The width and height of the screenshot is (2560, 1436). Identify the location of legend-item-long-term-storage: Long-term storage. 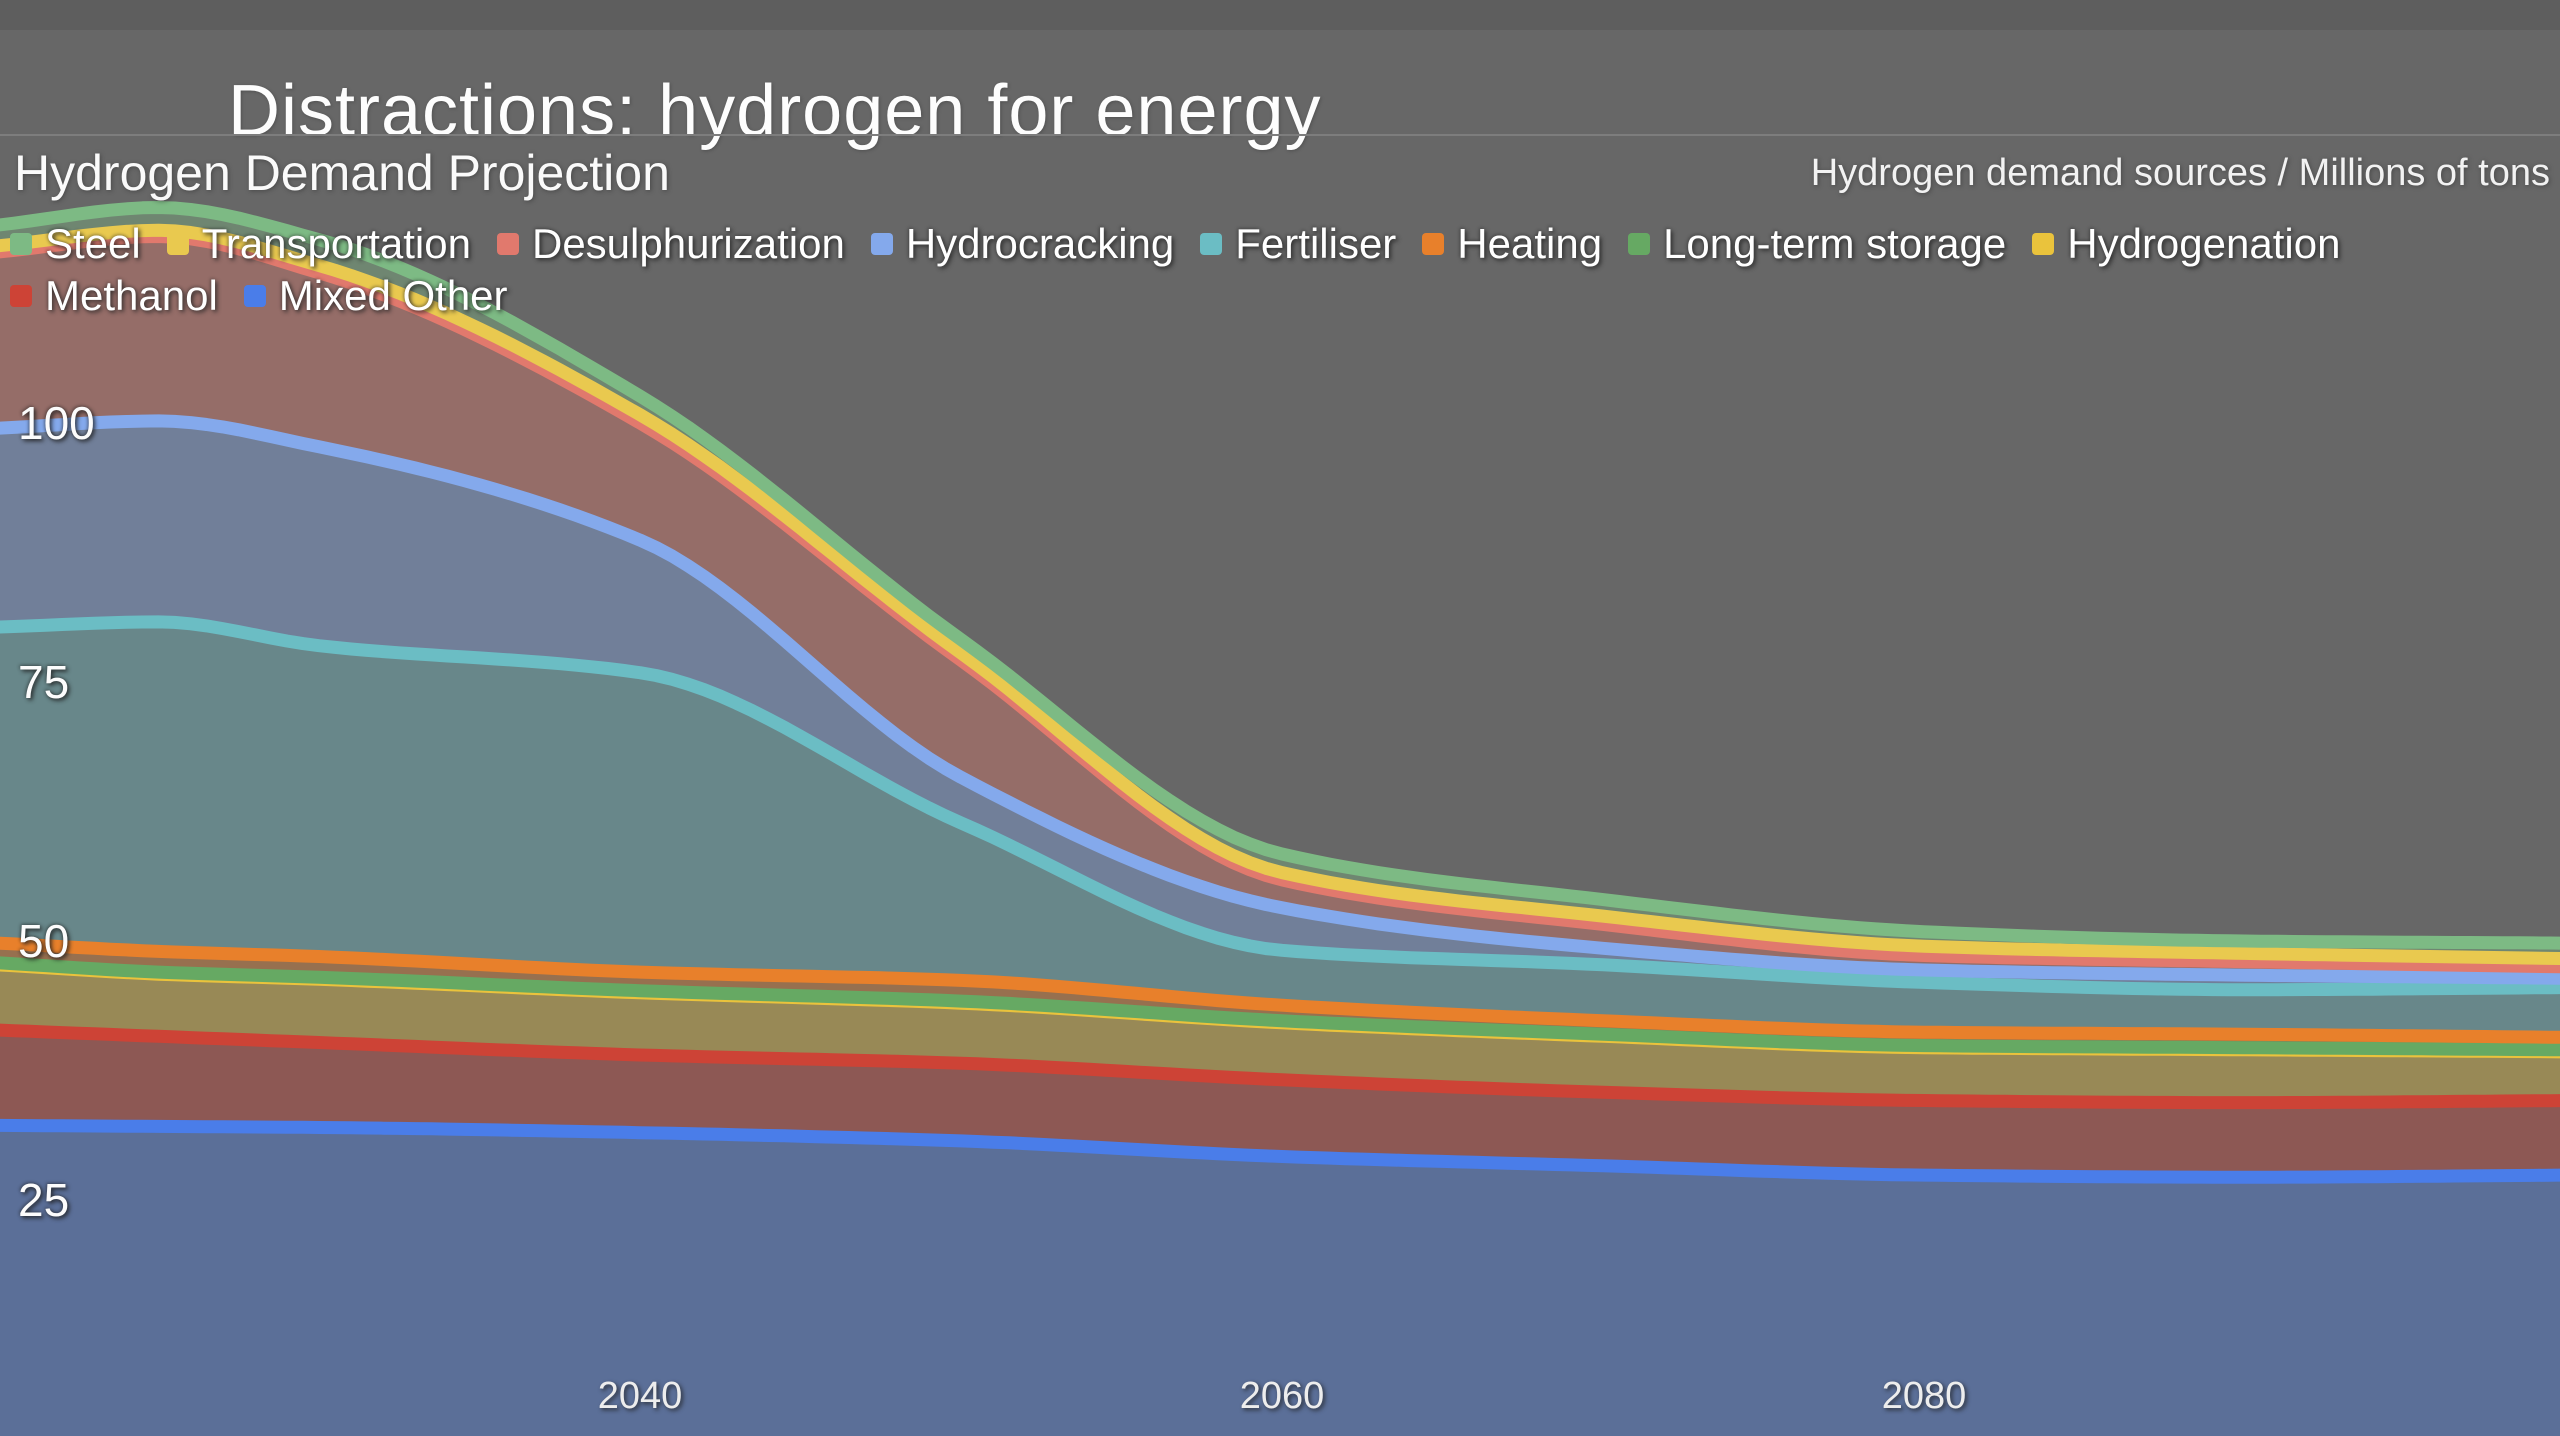
(1817, 244).